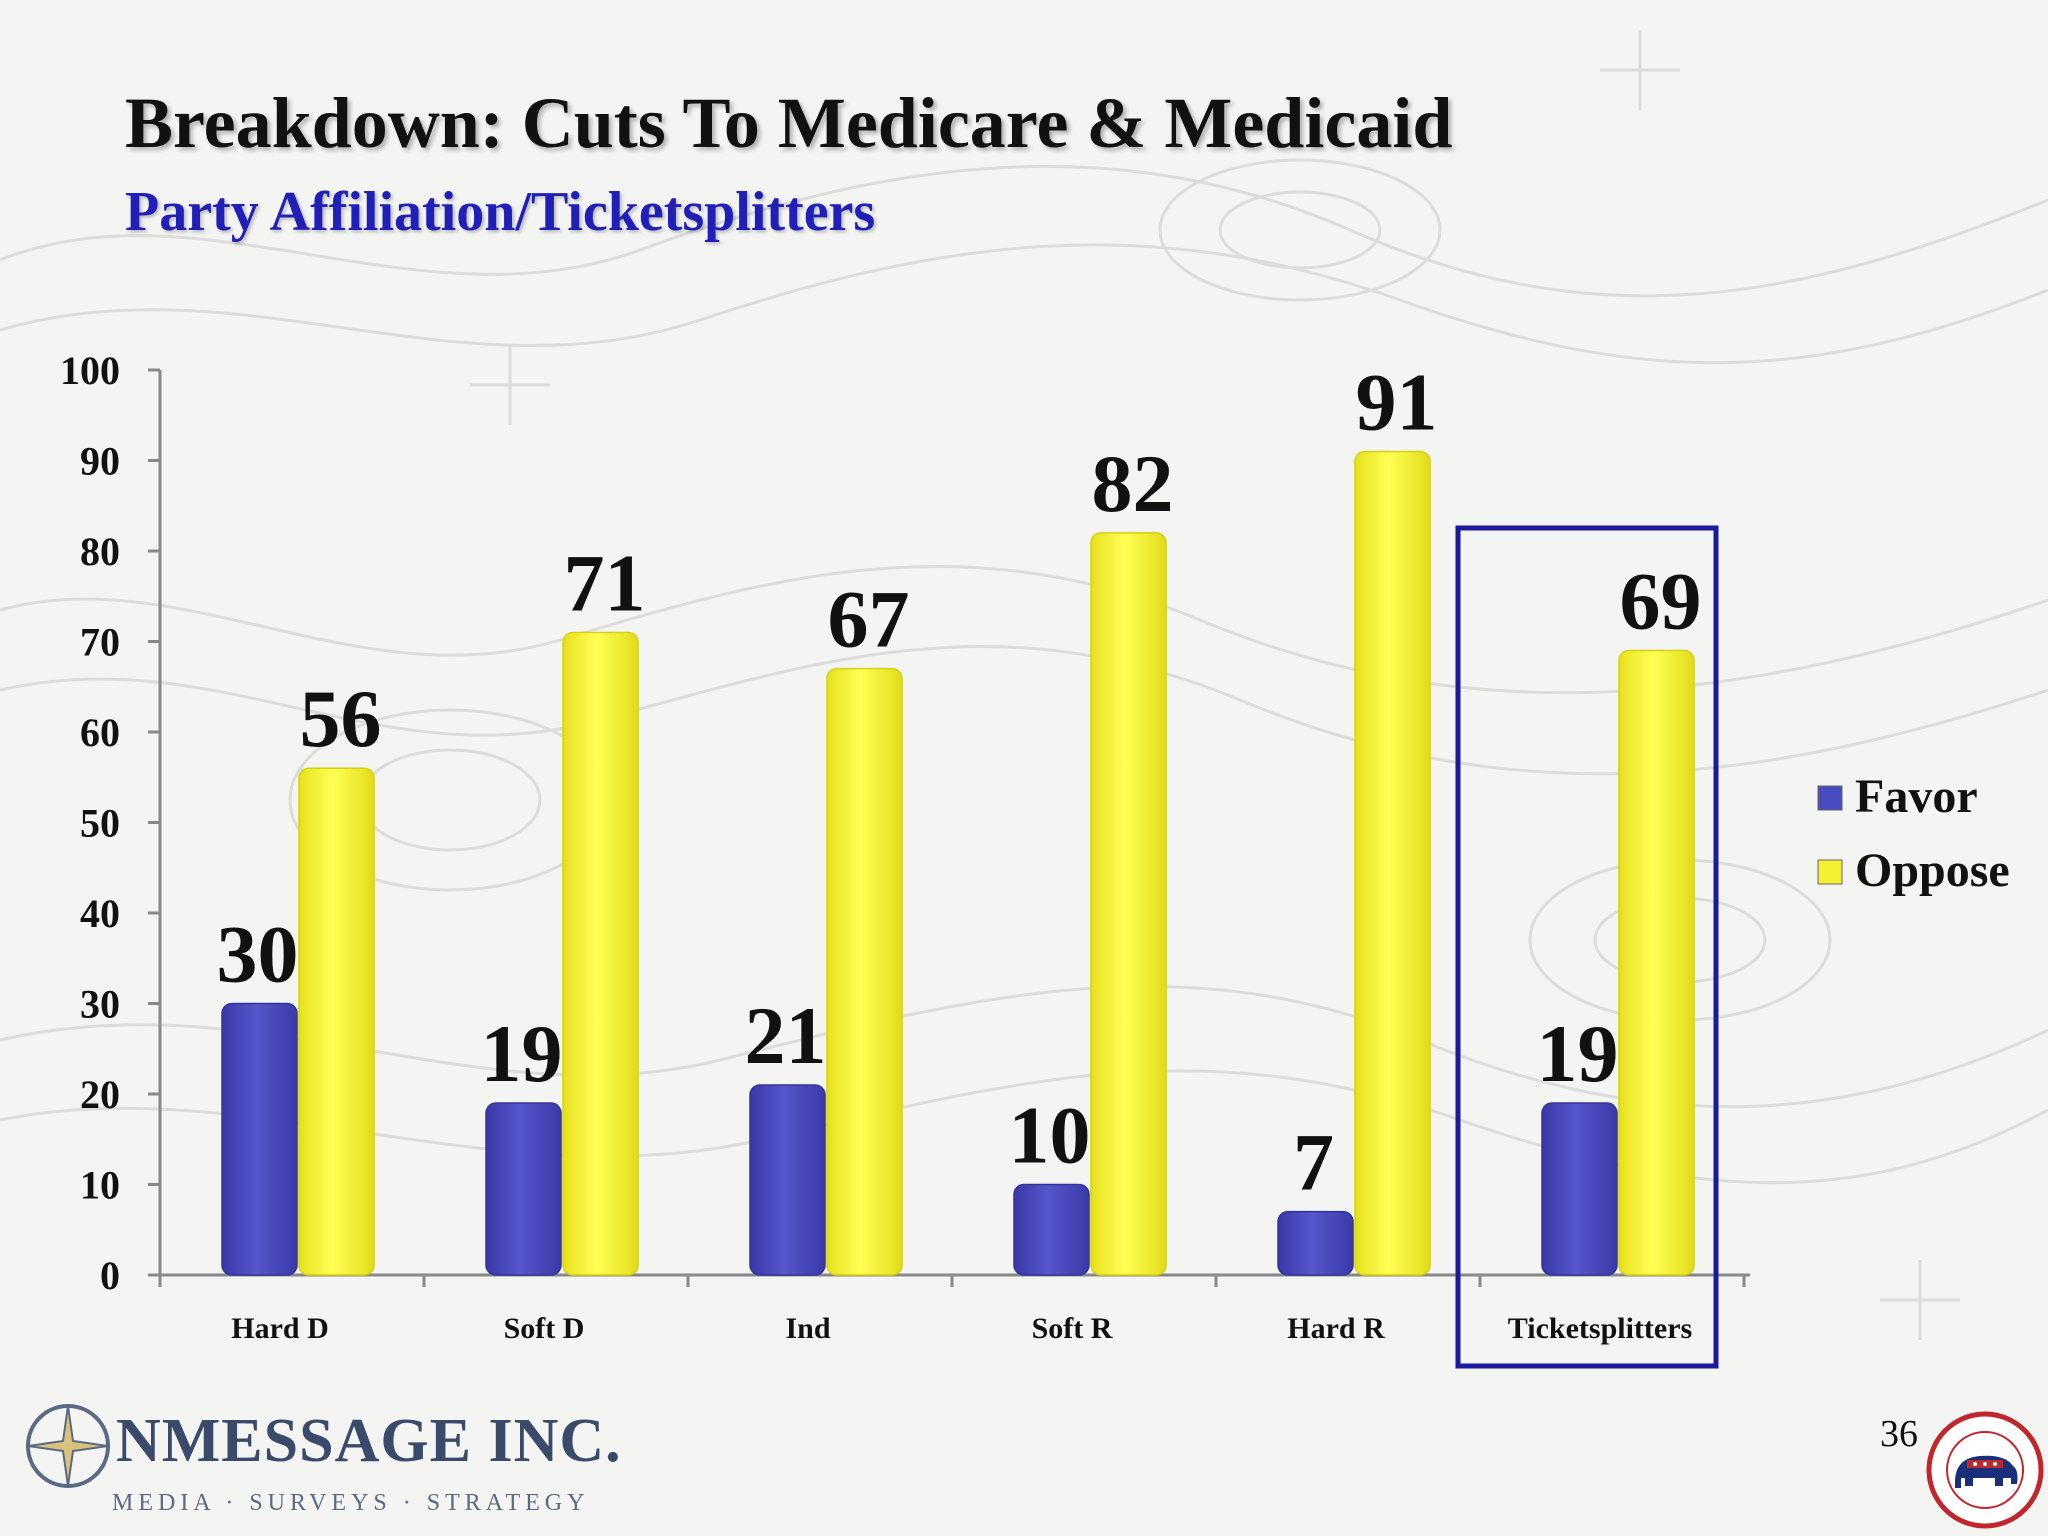 Image resolution: width=2048 pixels, height=1536 pixels. What do you see at coordinates (100, 1185) in the screenshot?
I see `y-tick-label: 10` at bounding box center [100, 1185].